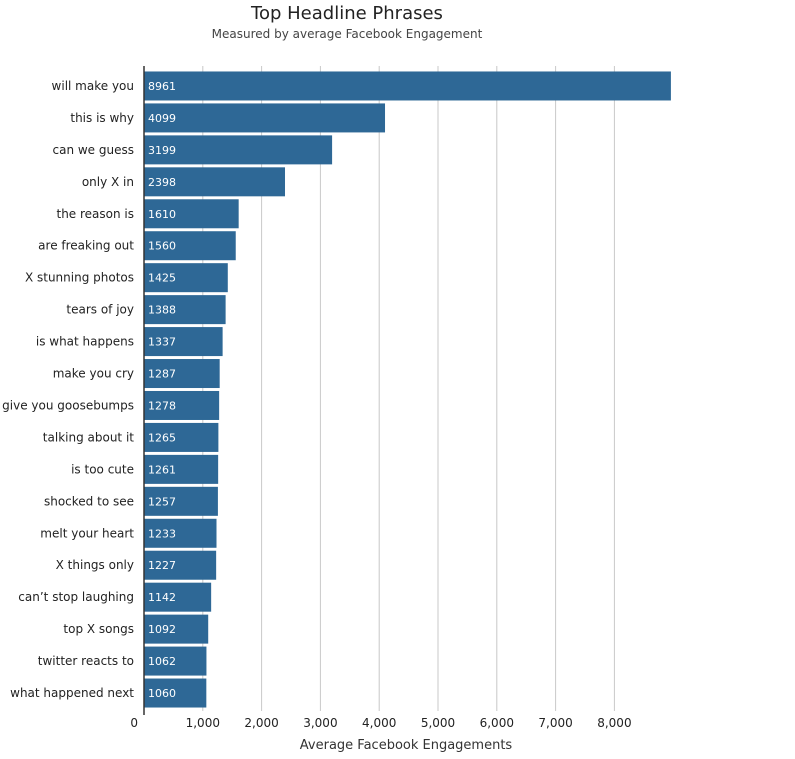 The width and height of the screenshot is (795, 759). What do you see at coordinates (555, 723) in the screenshot?
I see `x-tick-label-7: 7,000` at bounding box center [555, 723].